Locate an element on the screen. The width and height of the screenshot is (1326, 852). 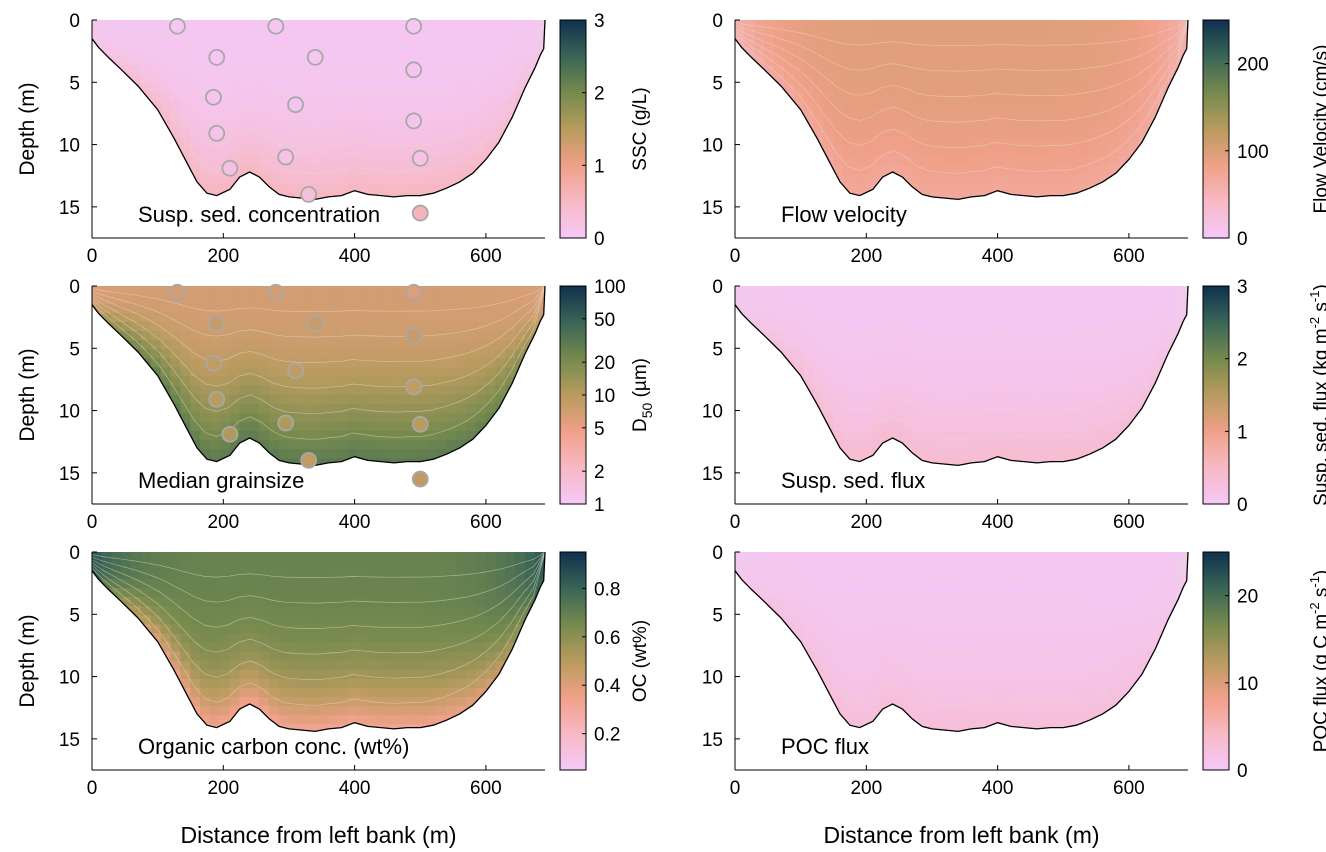
contour-line is located at coordinates (318, 84).